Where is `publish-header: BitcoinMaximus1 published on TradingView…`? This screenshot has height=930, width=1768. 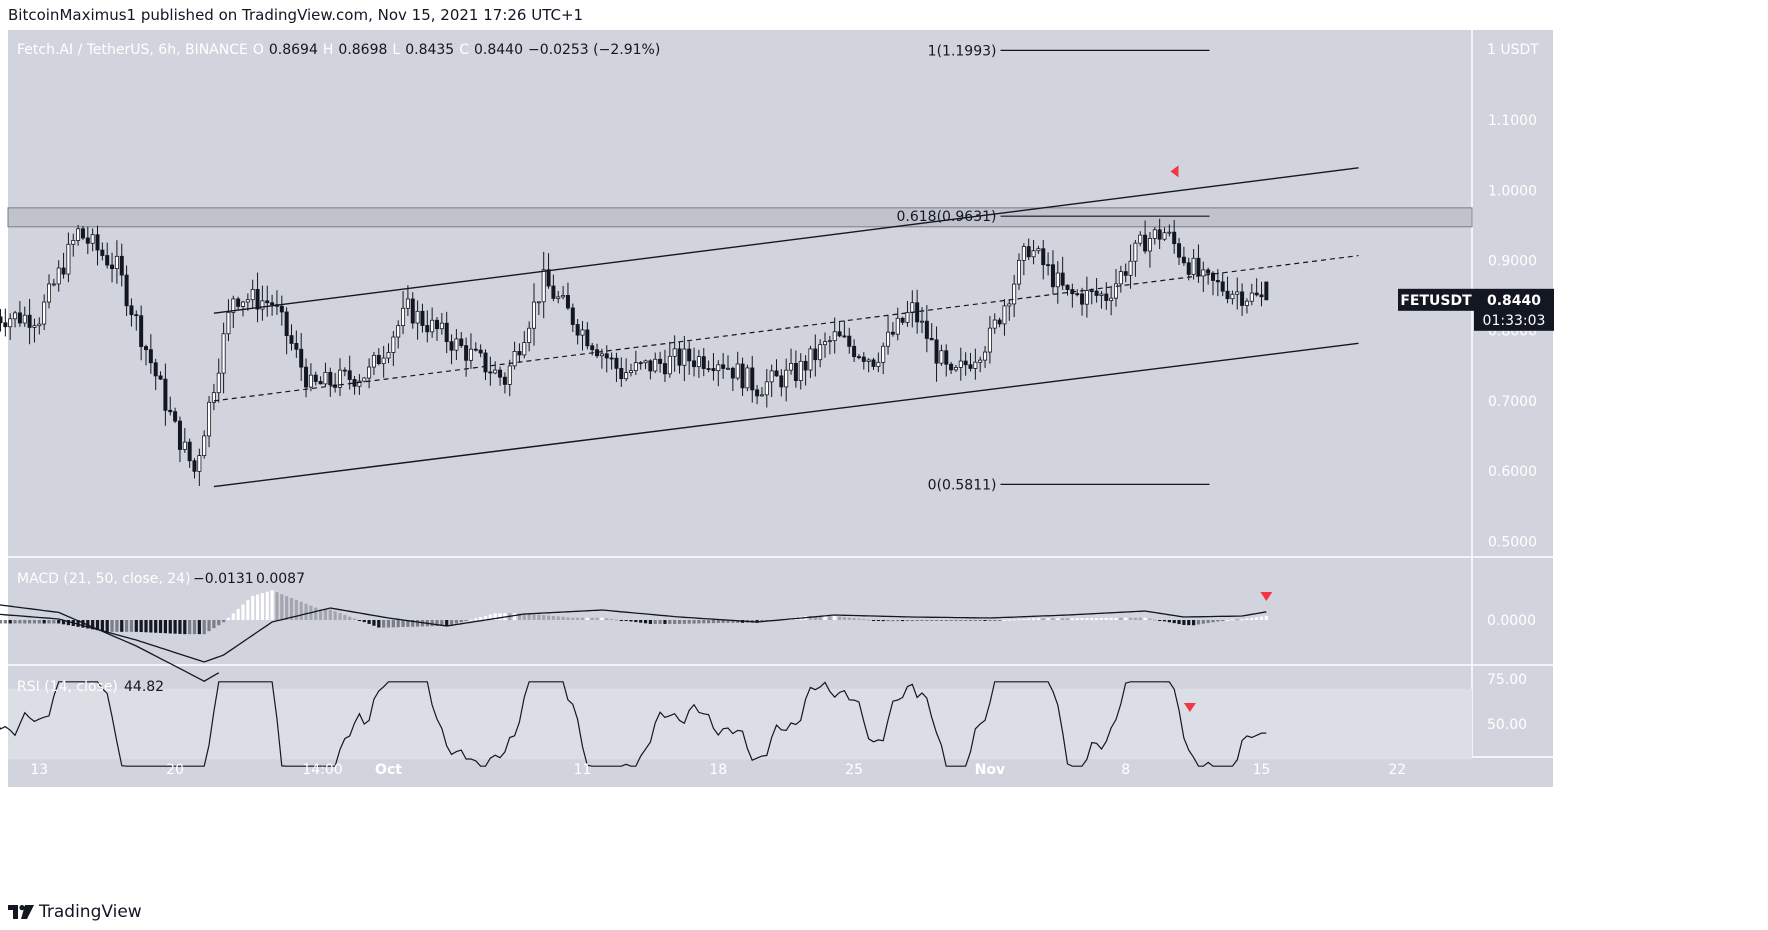
publish-header: BitcoinMaximus1 published on TradingView… is located at coordinates (296, 15).